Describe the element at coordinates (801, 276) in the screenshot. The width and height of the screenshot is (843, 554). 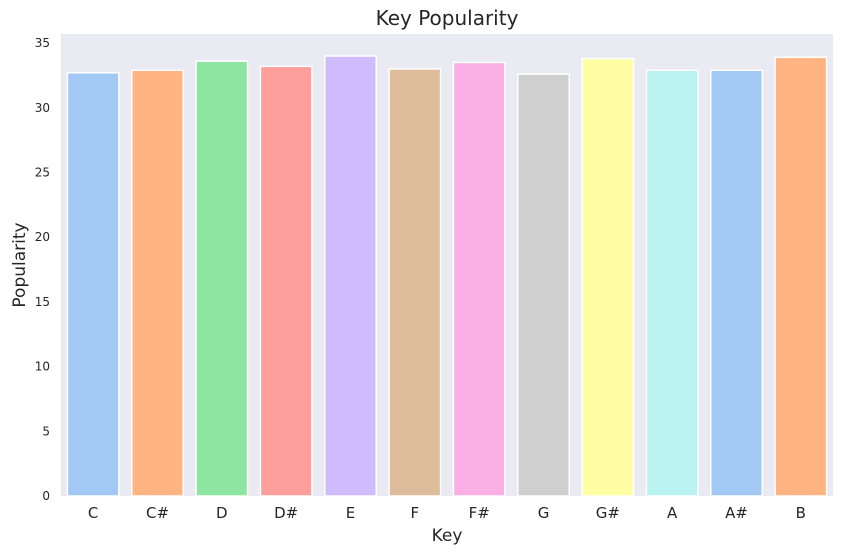
I see `bar-b` at that location.